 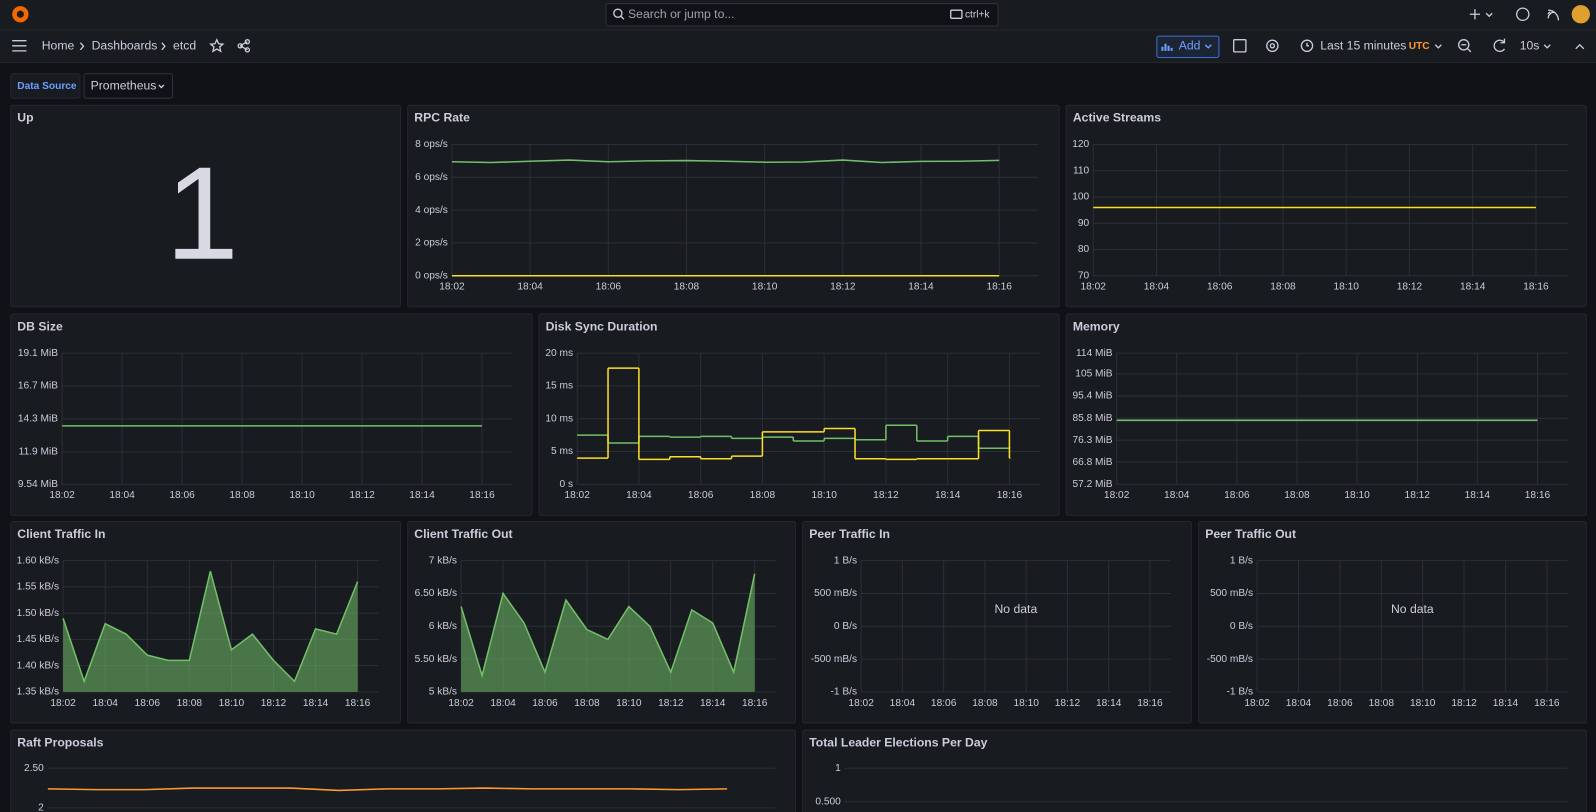 I want to click on y-tick-label: 90, so click(x=1084, y=223).